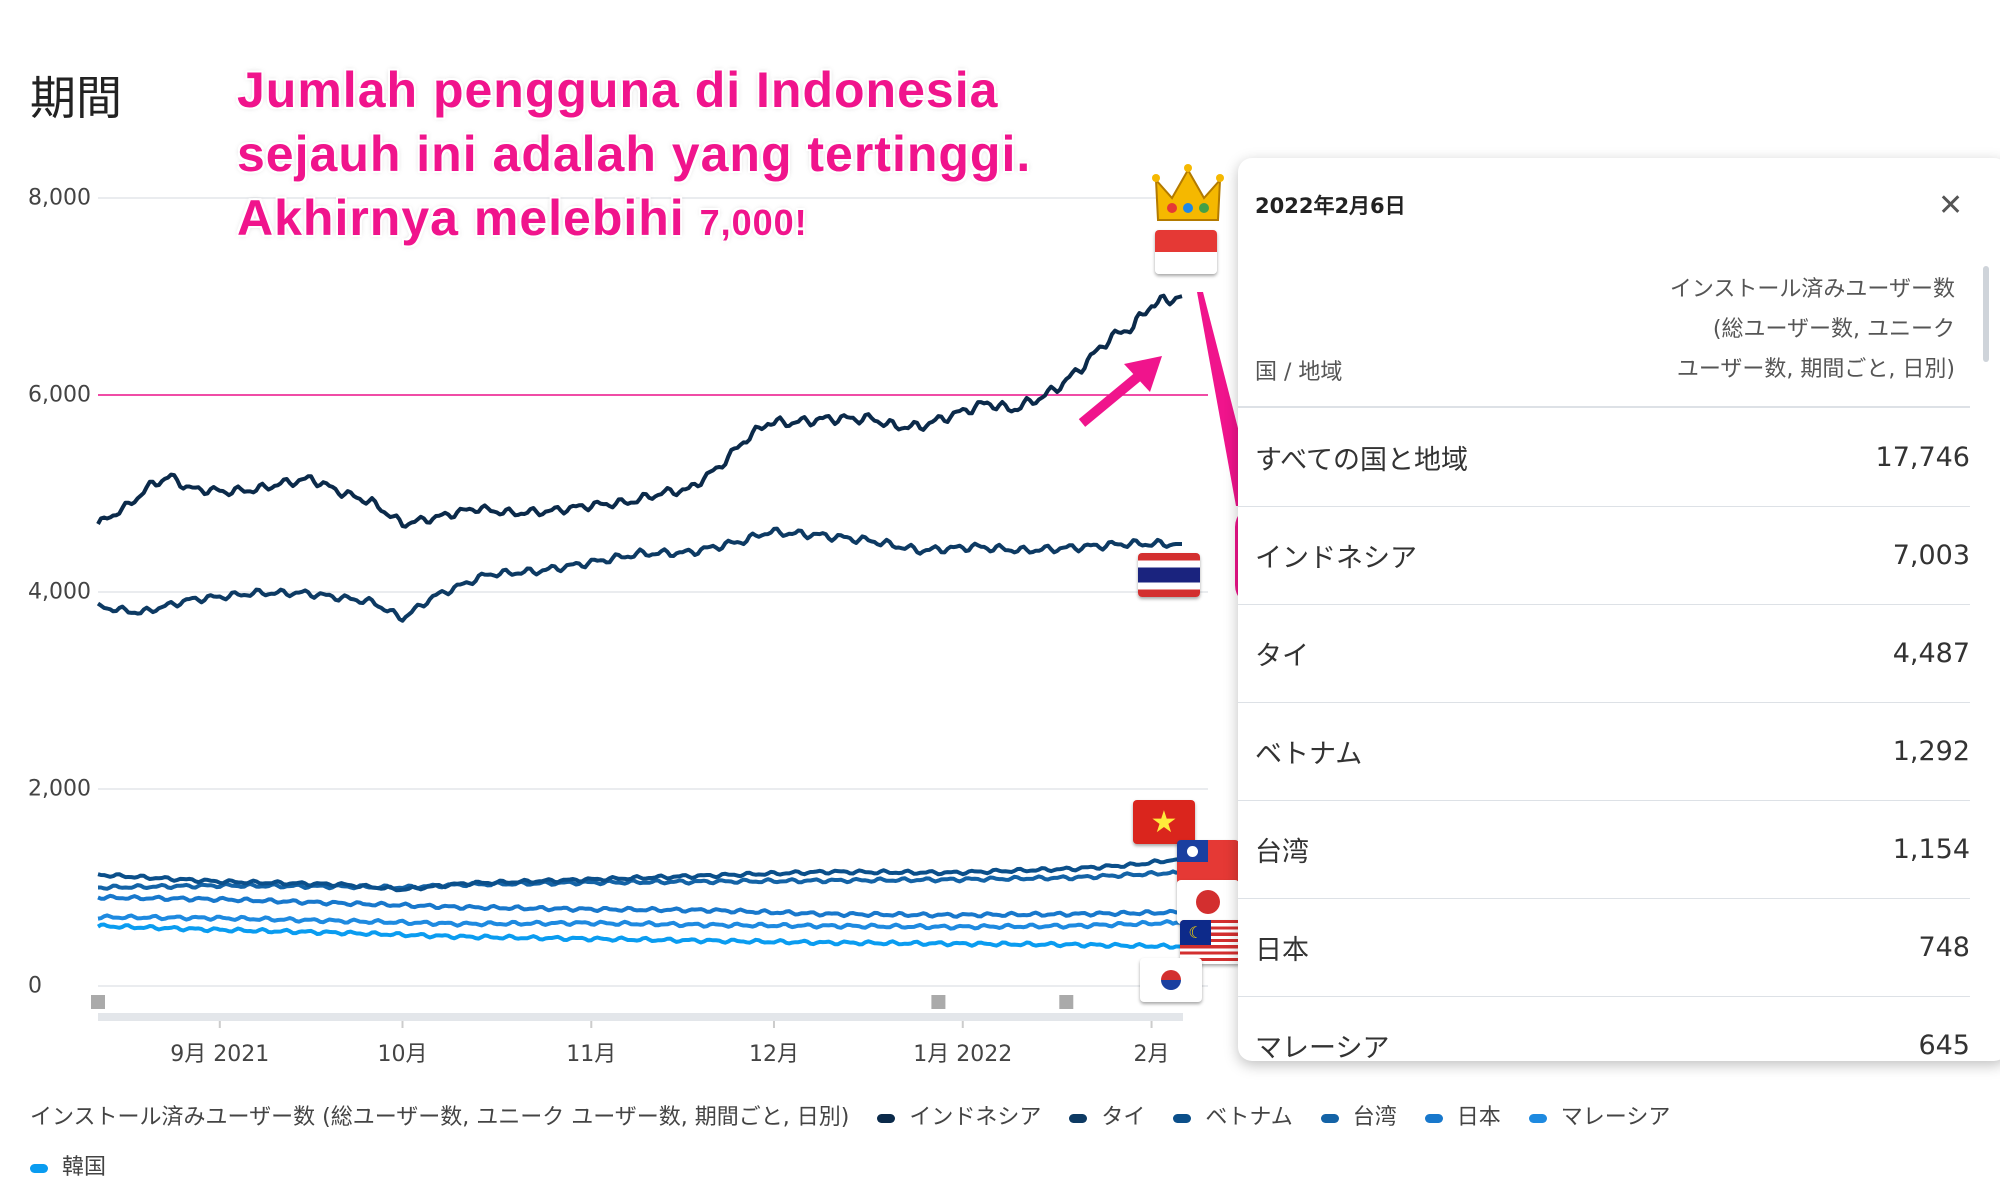  I want to click on row-value: 1,292, so click(1931, 751).